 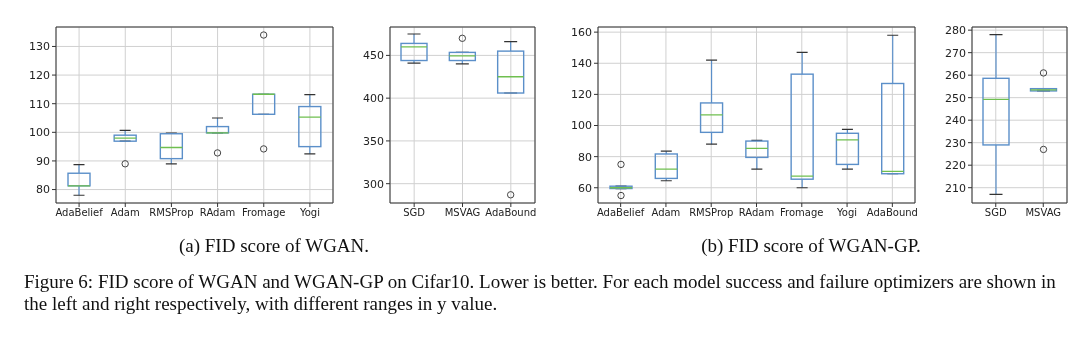 I want to click on text: (b) FID score of WGAN-GP., so click(x=811, y=245).